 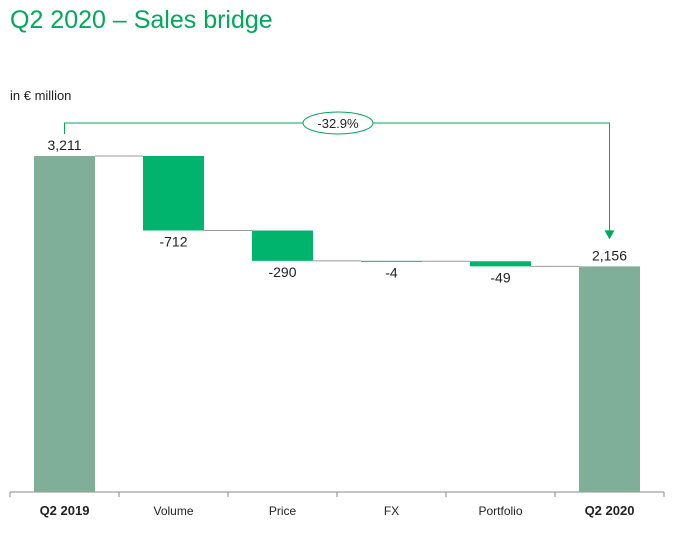 What do you see at coordinates (41, 95) in the screenshot?
I see `unit-label: in € million` at bounding box center [41, 95].